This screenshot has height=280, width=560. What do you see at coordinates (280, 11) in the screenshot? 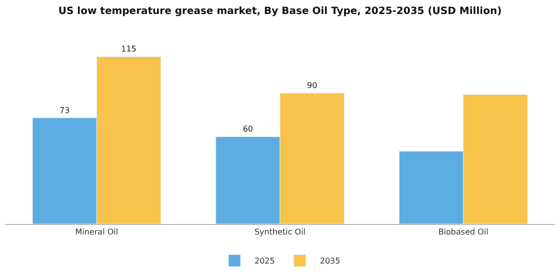
I see `chart-title: US low temperature grease market, By Base Oil Type, 2025-2035 (USD Million)` at bounding box center [280, 11].